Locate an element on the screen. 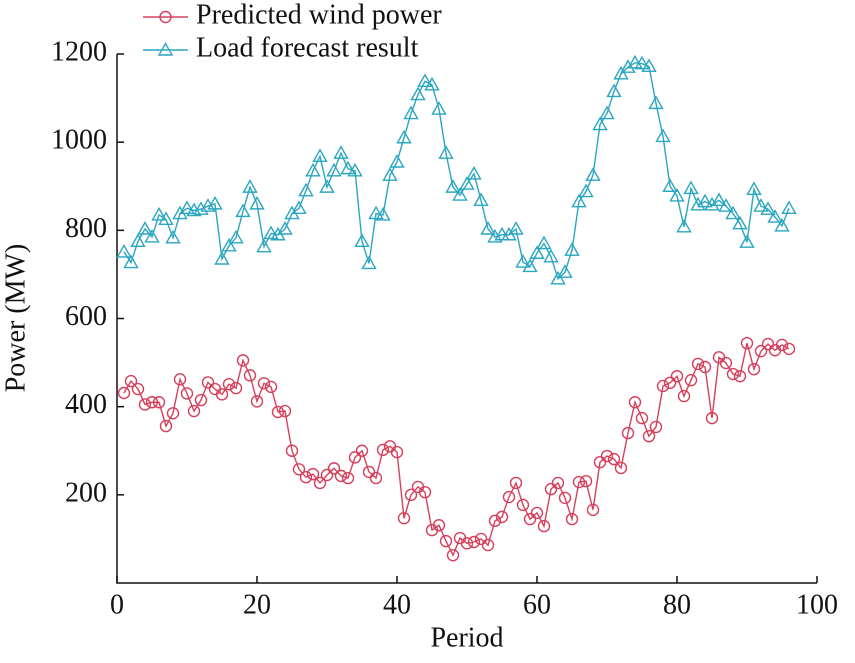 The image size is (855, 663). x-tick-label: 60 is located at coordinates (537, 604).